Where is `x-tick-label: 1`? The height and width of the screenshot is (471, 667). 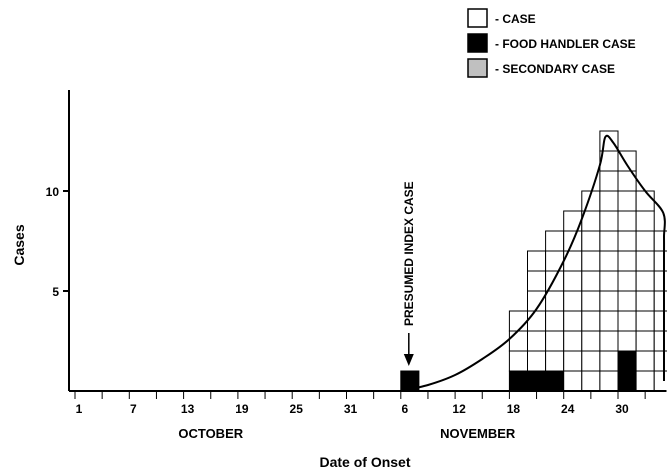 x-tick-label: 1 is located at coordinates (79, 409).